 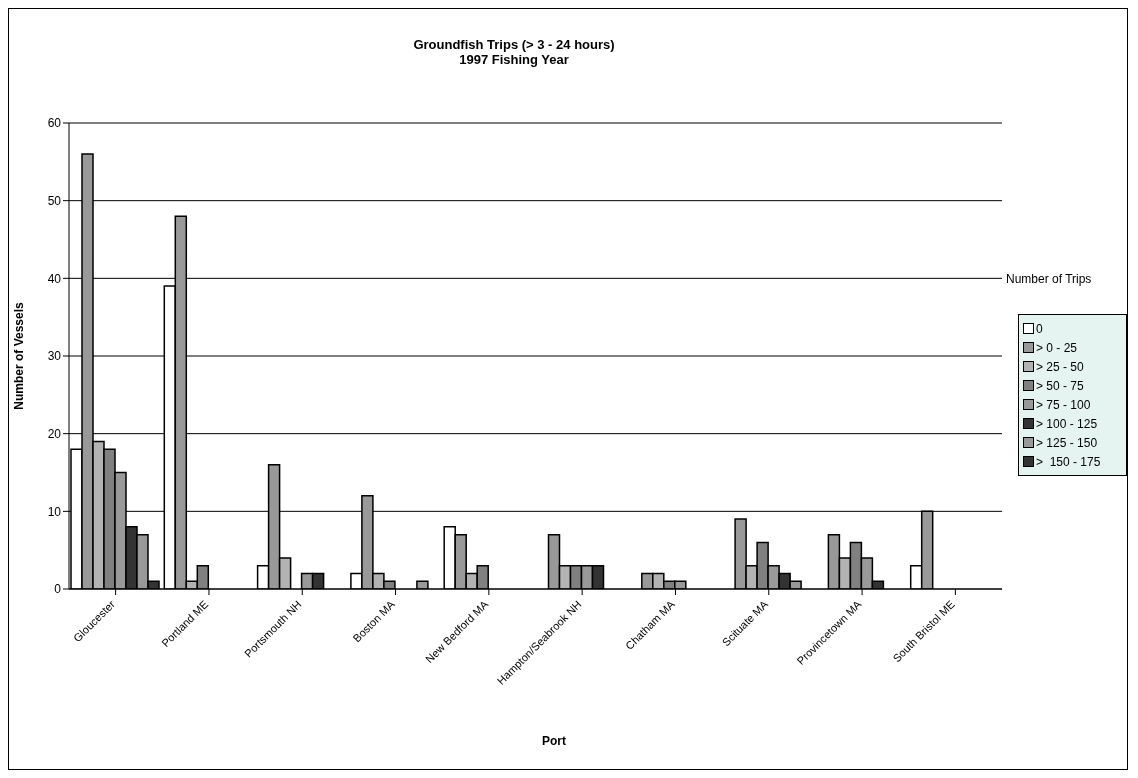 I want to click on legend-label: > 150 - 175, so click(x=1068, y=461).